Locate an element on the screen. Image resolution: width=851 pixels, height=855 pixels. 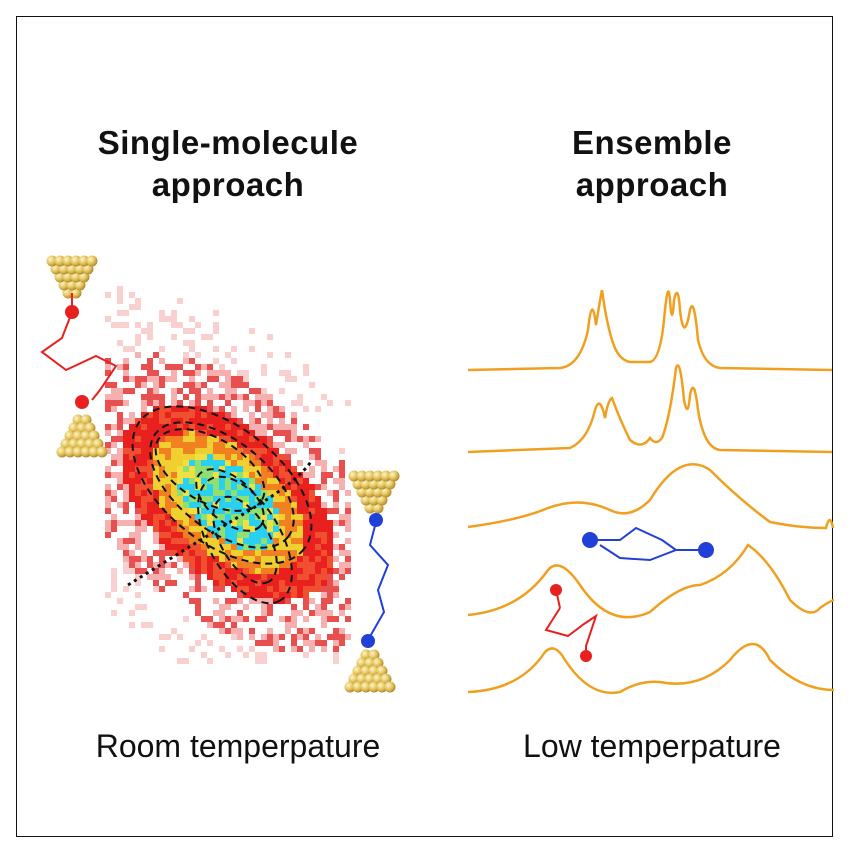
axial-junction-top-left is located at coordinates (79, 356).